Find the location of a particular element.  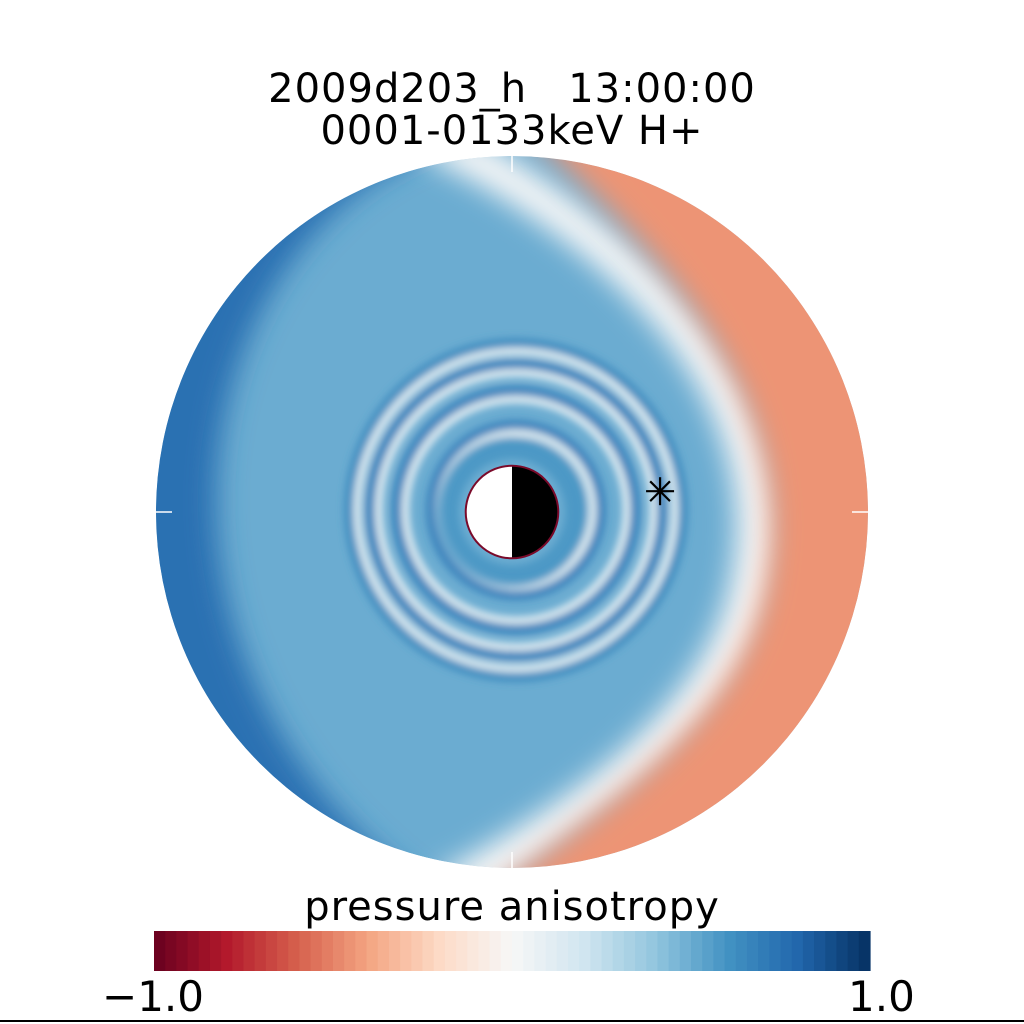

colorbar is located at coordinates (512, 951).